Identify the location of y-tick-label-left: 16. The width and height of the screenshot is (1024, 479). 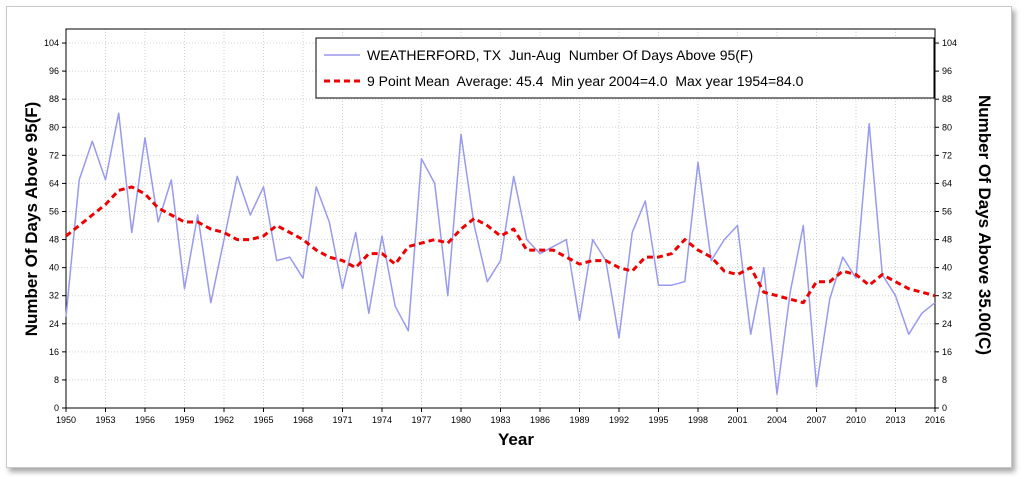
(54, 352).